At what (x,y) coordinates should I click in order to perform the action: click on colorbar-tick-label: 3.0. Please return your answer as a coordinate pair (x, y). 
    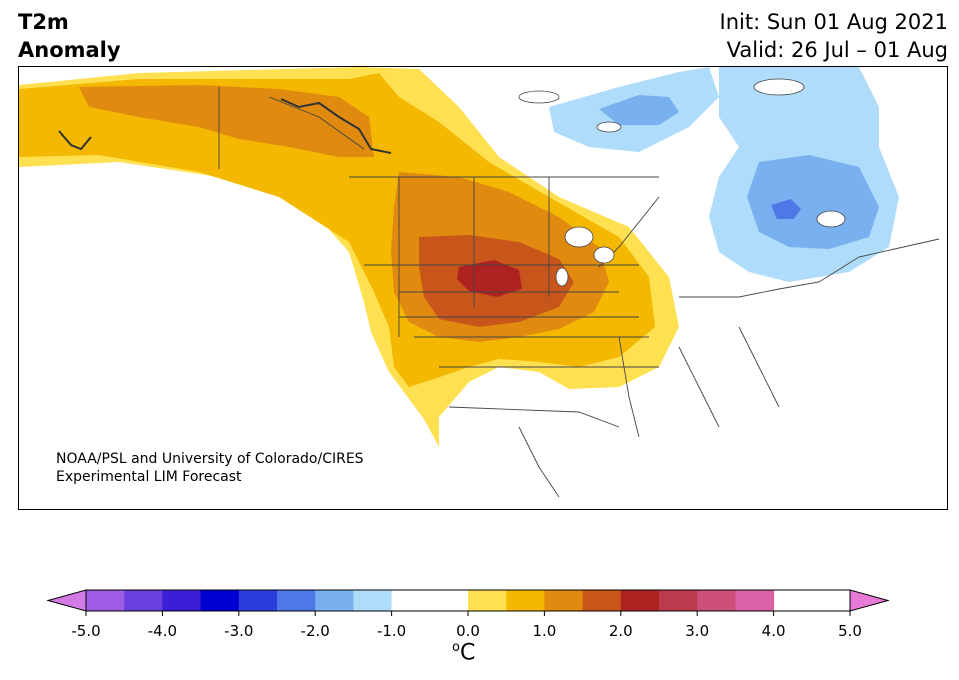
    Looking at the image, I should click on (697, 631).